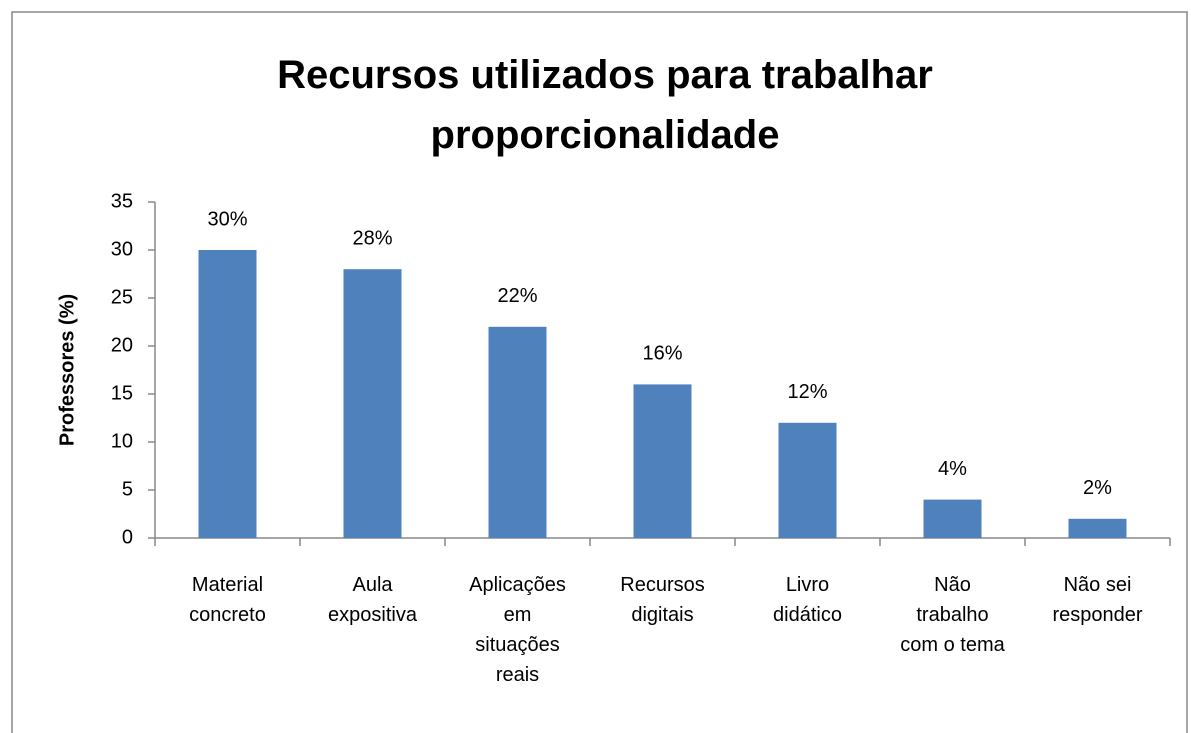 The image size is (1191, 733). Describe the element at coordinates (227, 219) in the screenshot. I see `data-label: 30%` at that location.